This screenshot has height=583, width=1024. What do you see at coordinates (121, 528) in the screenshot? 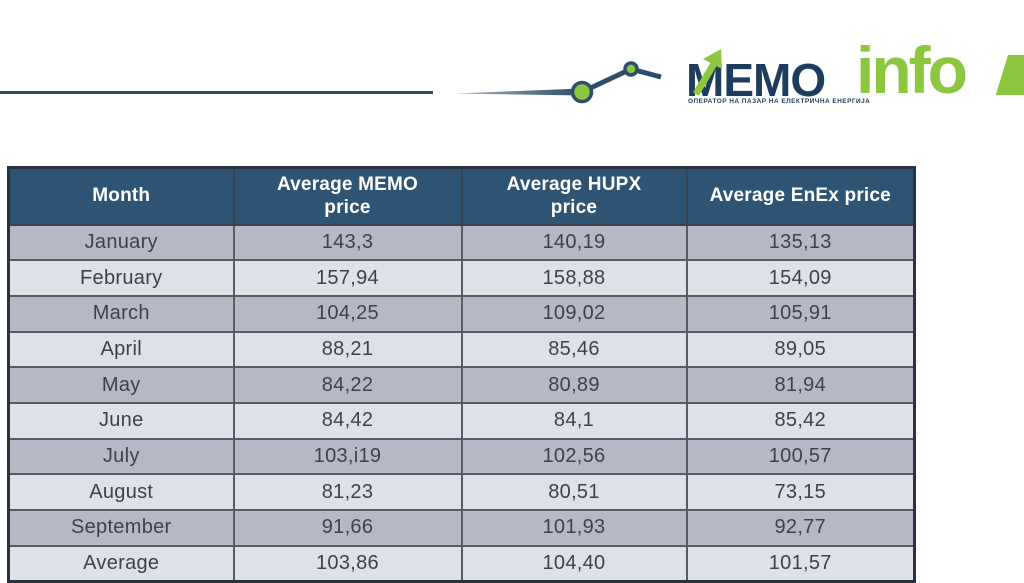
I see `month-cell: September` at bounding box center [121, 528].